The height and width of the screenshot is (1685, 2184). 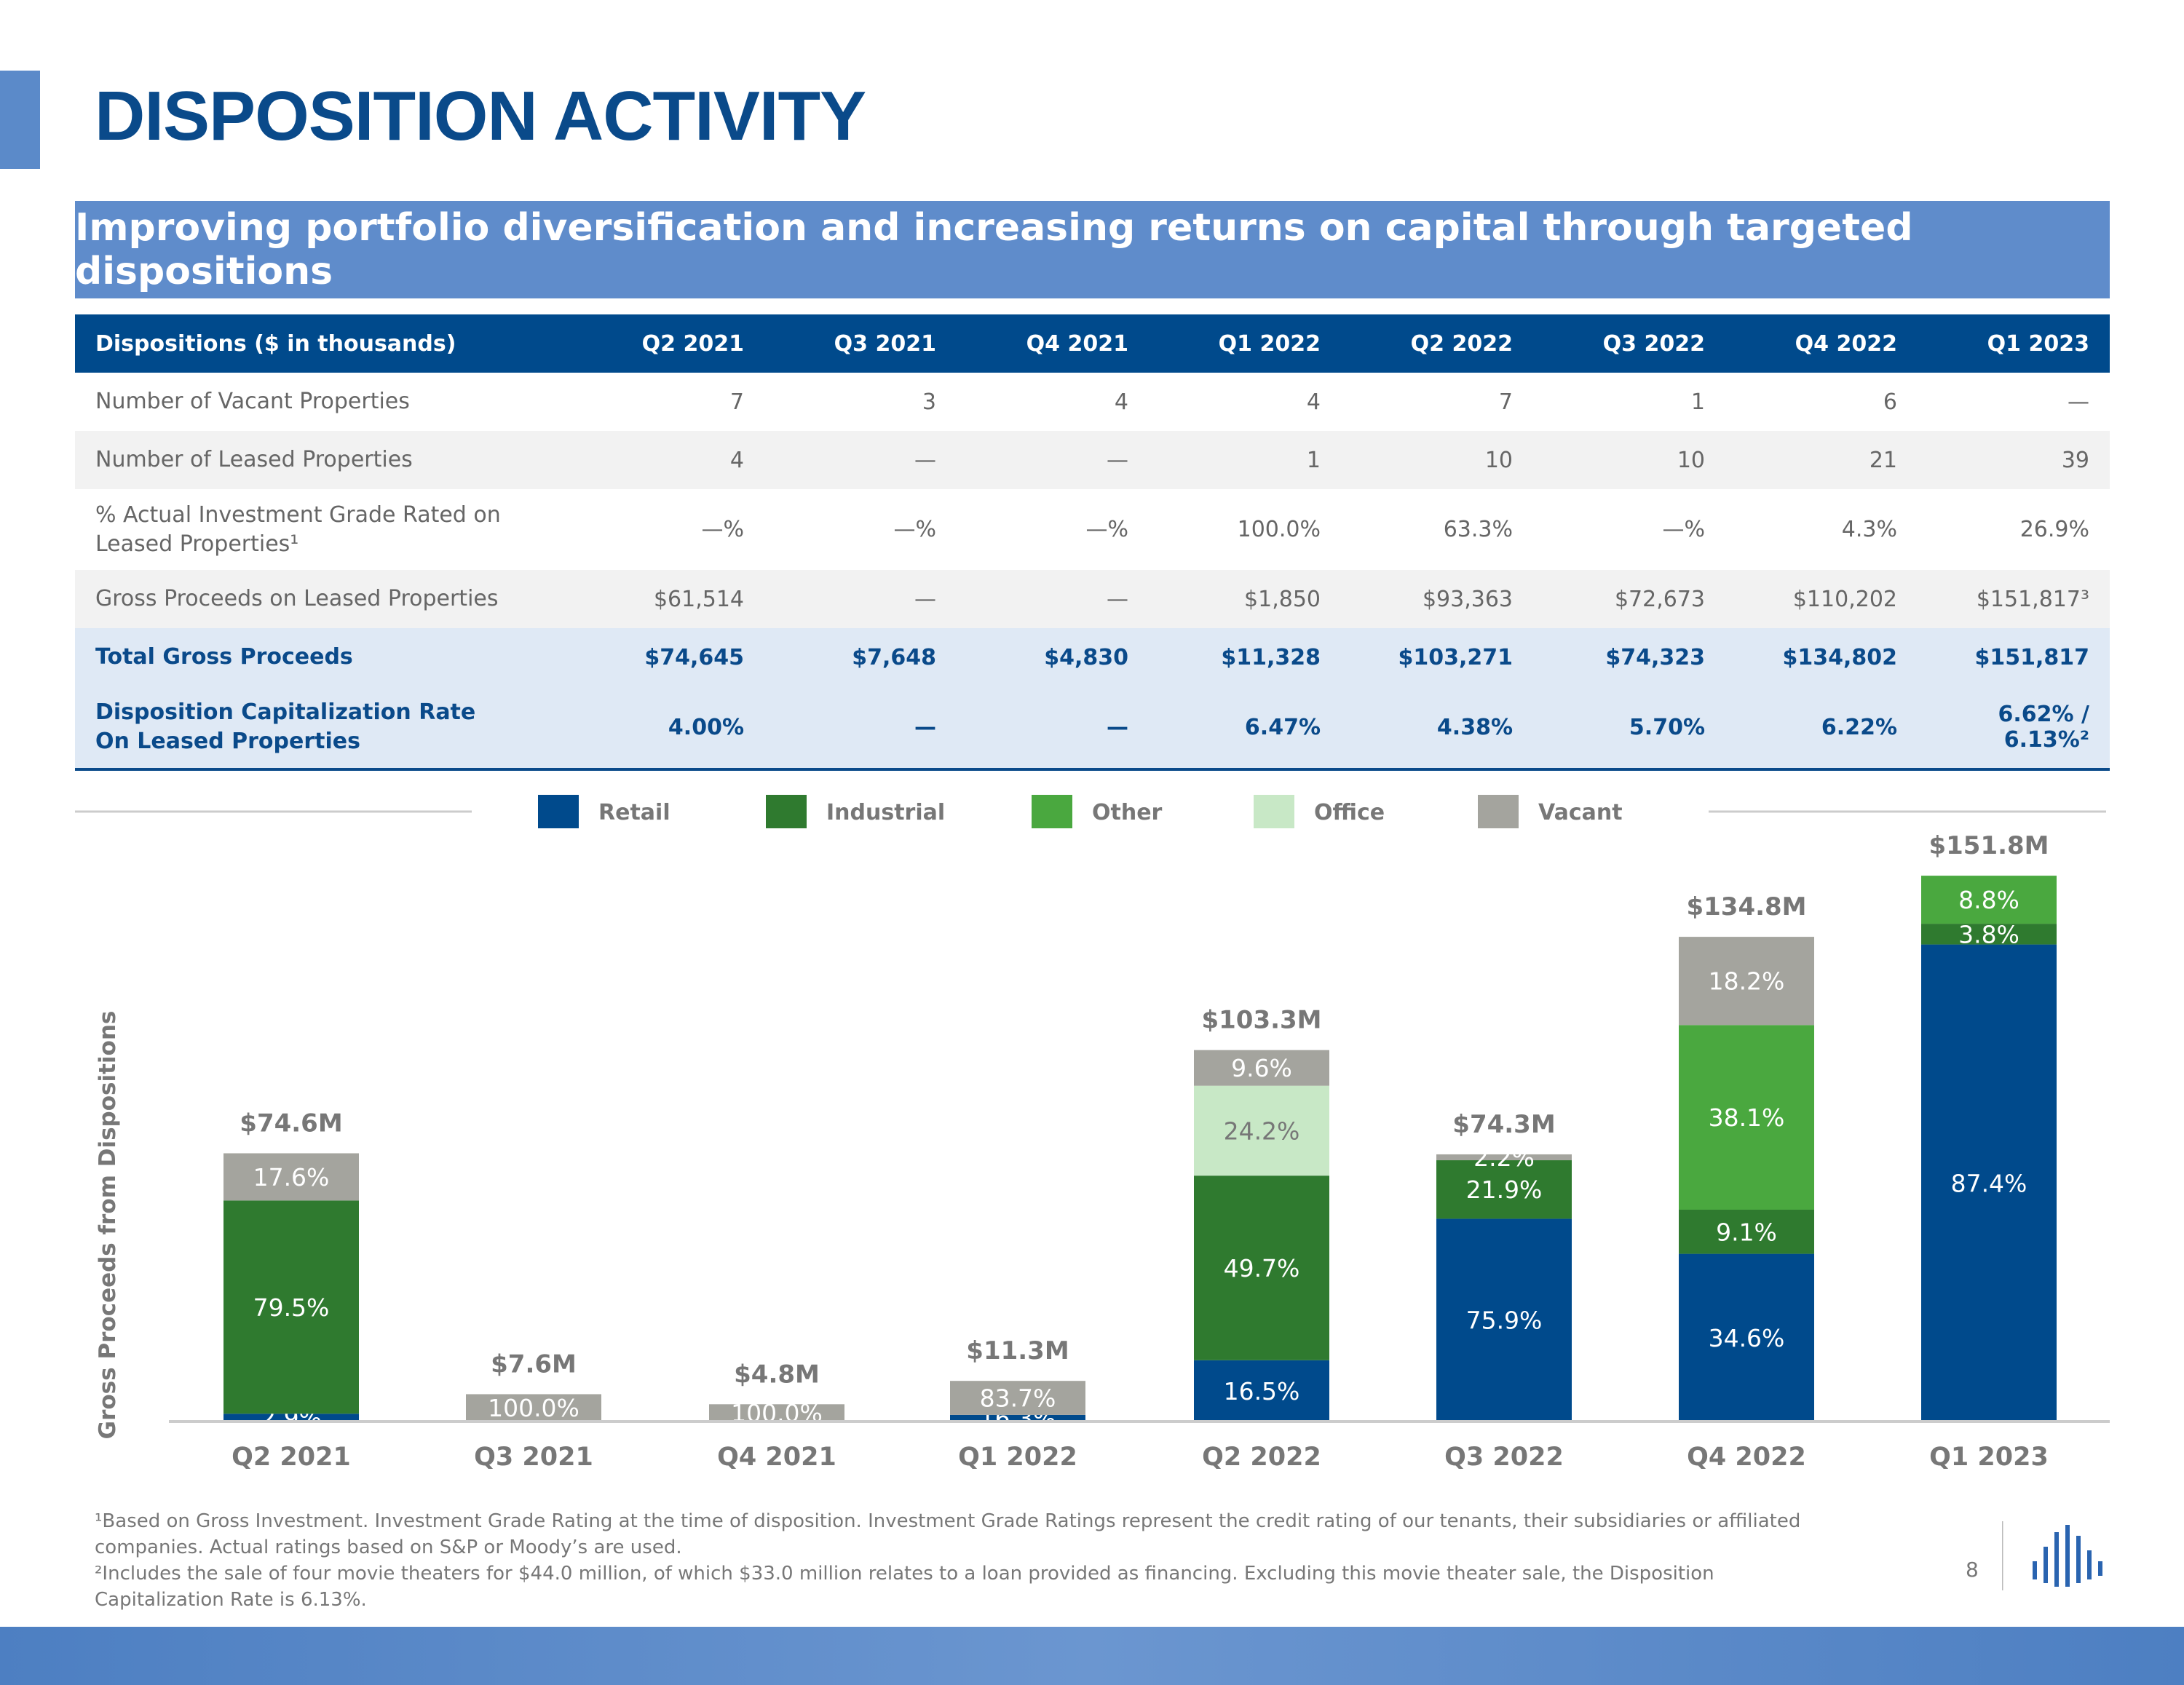 What do you see at coordinates (1282, 727) in the screenshot?
I see `cell-text: 6.47%` at bounding box center [1282, 727].